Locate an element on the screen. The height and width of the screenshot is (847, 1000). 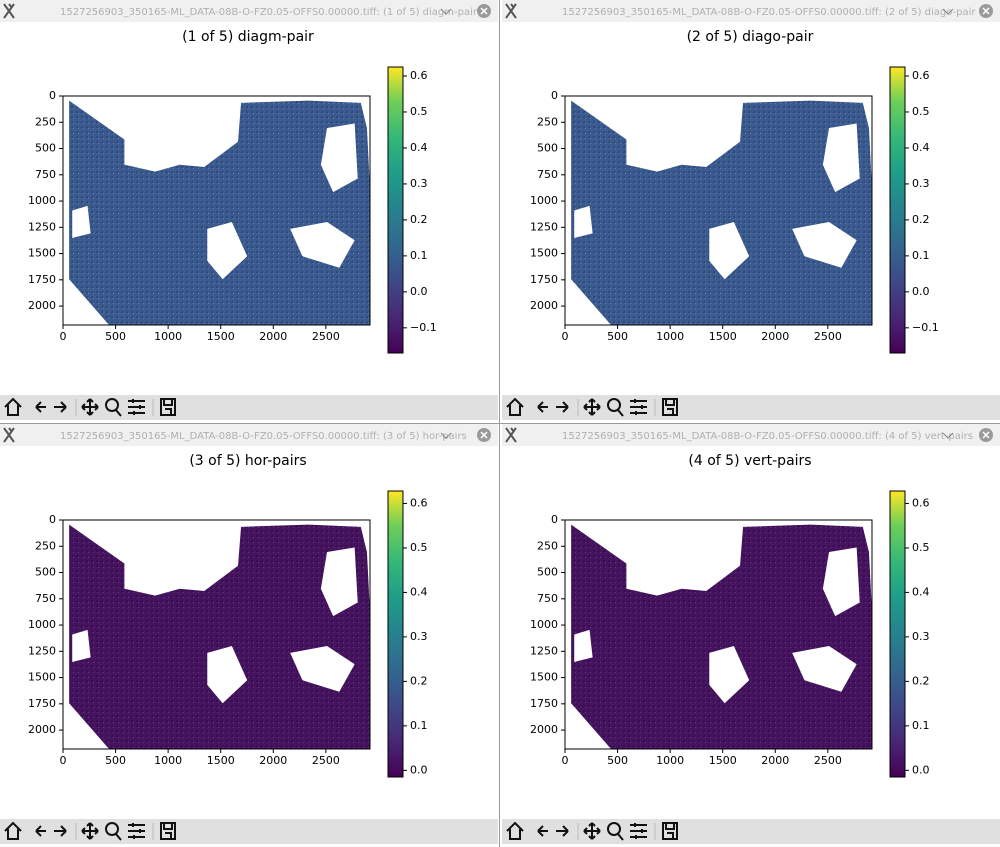
y-tick-label: 500 is located at coordinates (45, 148).